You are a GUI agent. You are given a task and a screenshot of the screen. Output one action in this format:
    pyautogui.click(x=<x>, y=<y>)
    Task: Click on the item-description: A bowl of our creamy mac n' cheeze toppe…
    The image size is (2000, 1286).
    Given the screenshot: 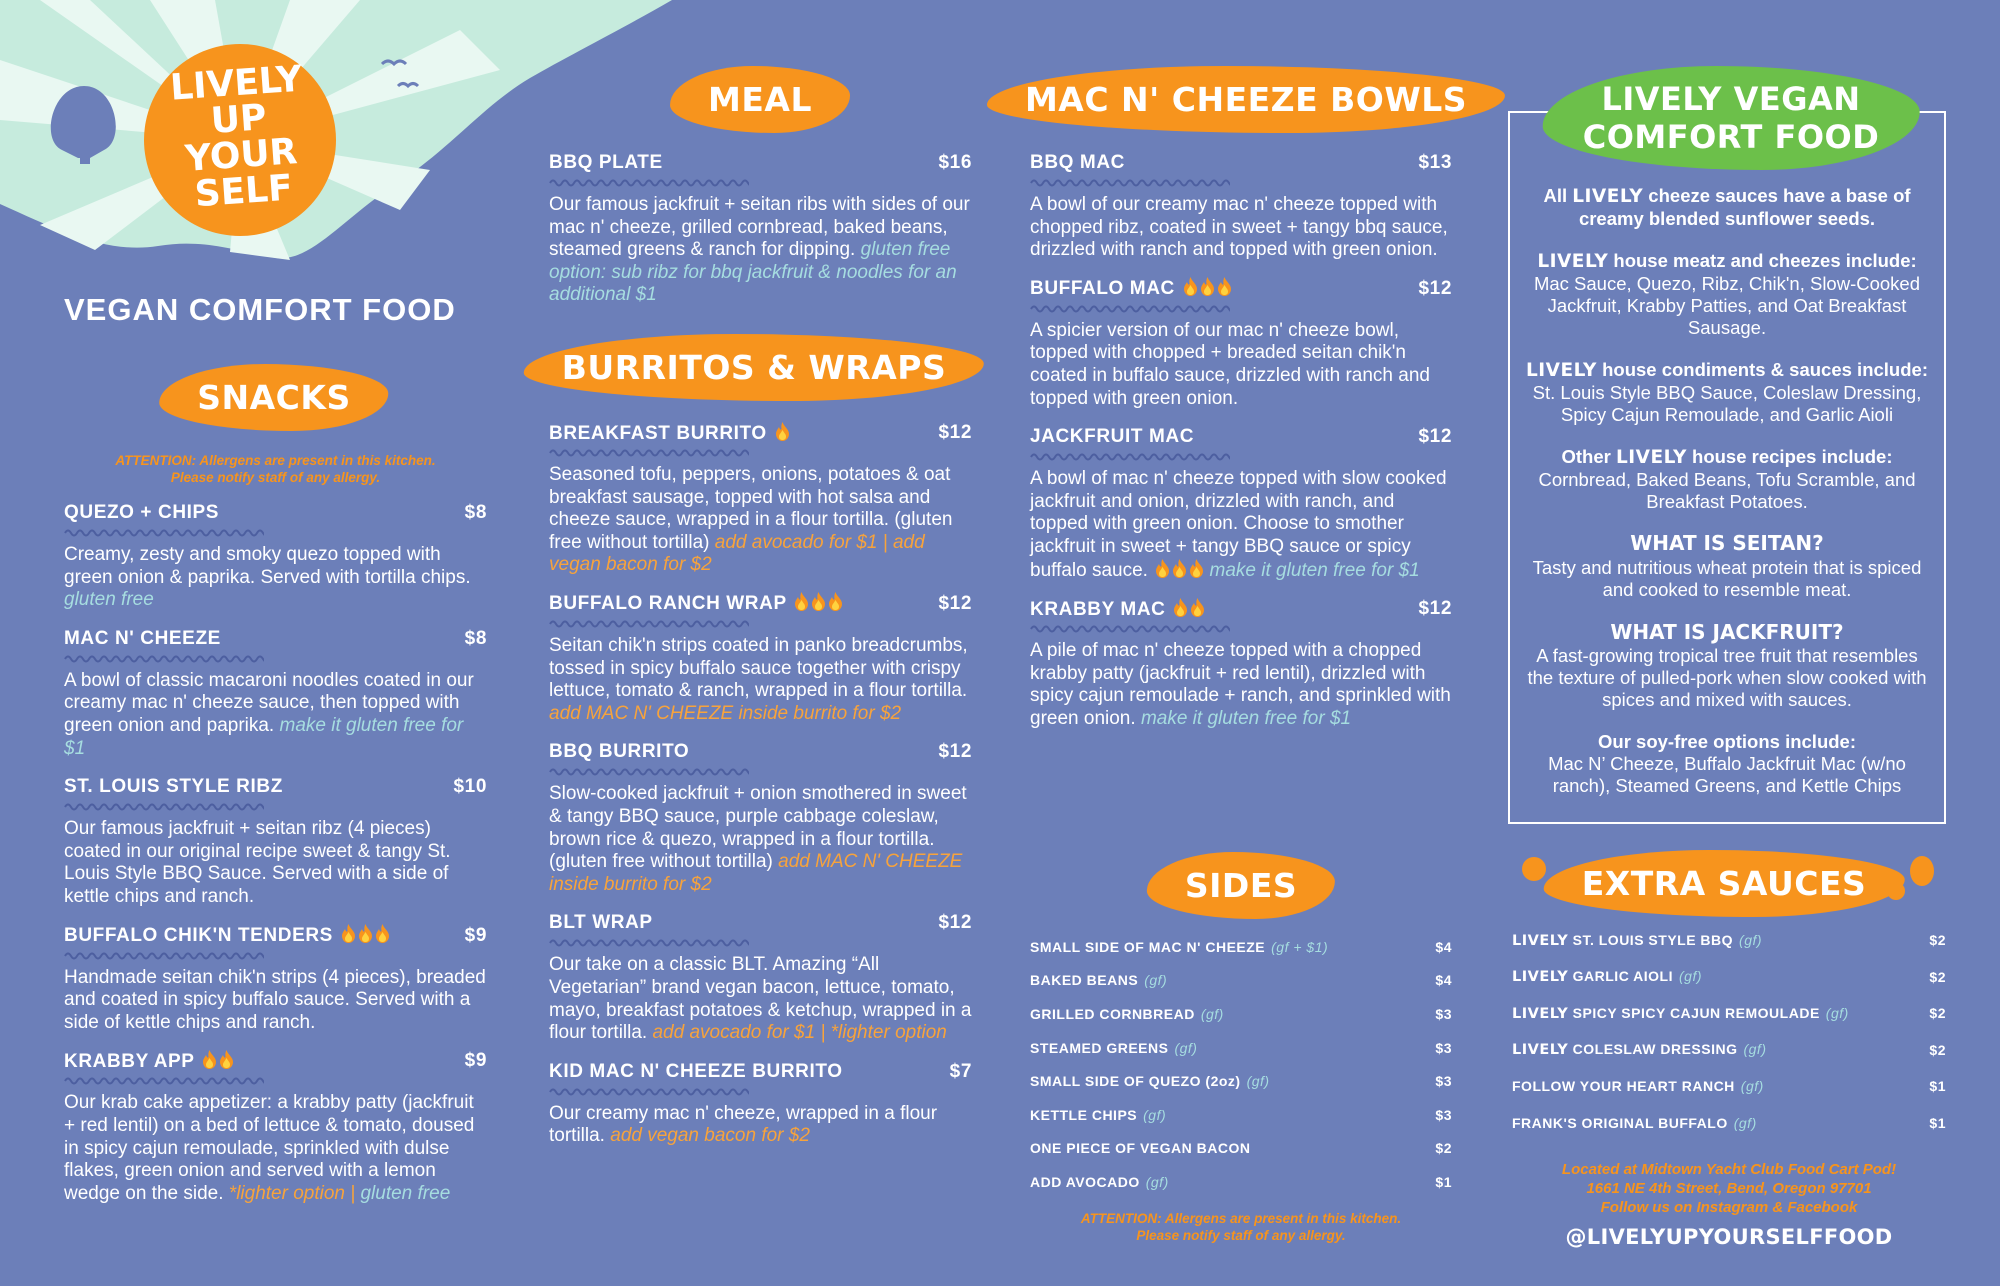 What is the action you would take?
    pyautogui.click(x=1241, y=228)
    